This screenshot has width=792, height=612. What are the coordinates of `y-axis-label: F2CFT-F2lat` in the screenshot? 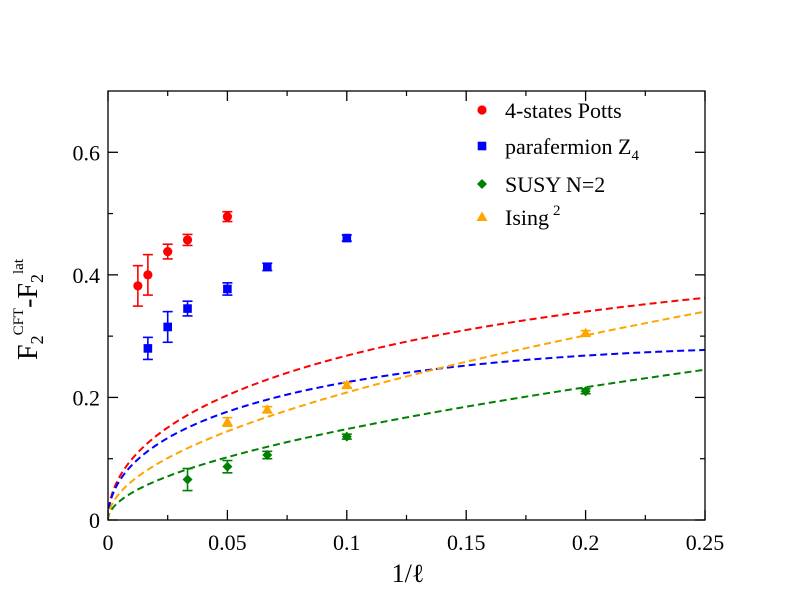 It's located at (29, 309).